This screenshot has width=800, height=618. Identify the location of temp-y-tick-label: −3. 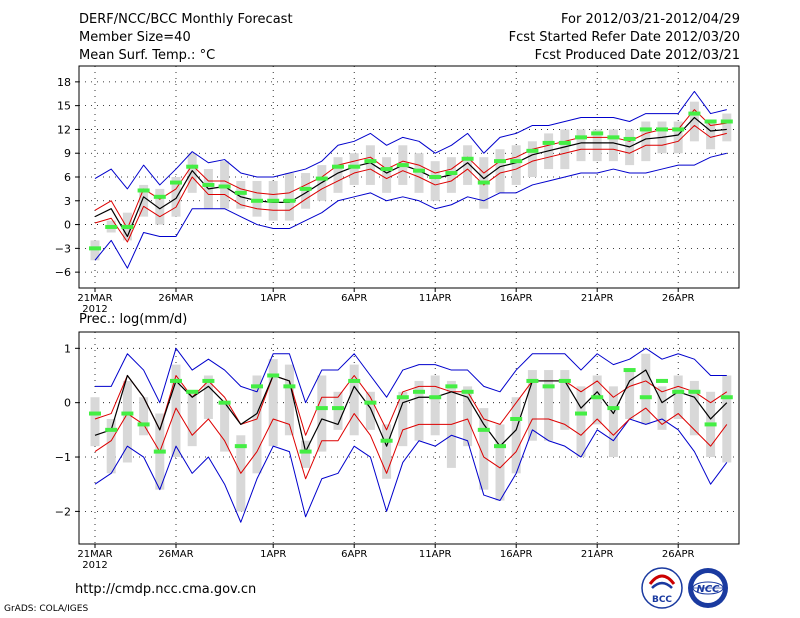
(63, 248).